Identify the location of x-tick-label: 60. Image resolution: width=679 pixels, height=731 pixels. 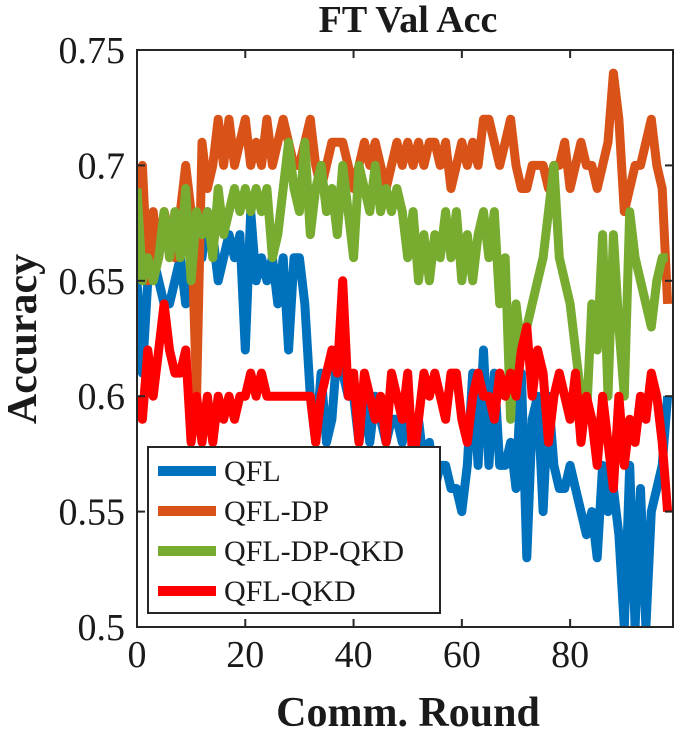
(462, 655).